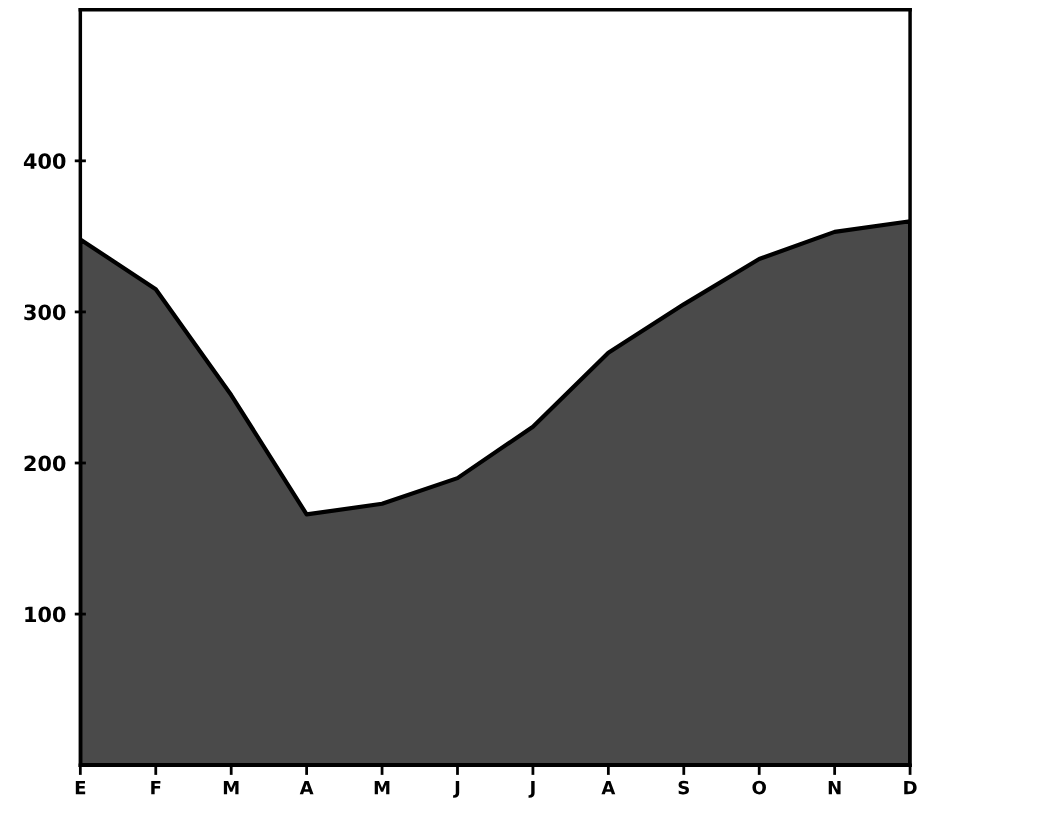 The image size is (1057, 814). What do you see at coordinates (759, 787) in the screenshot?
I see `x-tick-label: O` at bounding box center [759, 787].